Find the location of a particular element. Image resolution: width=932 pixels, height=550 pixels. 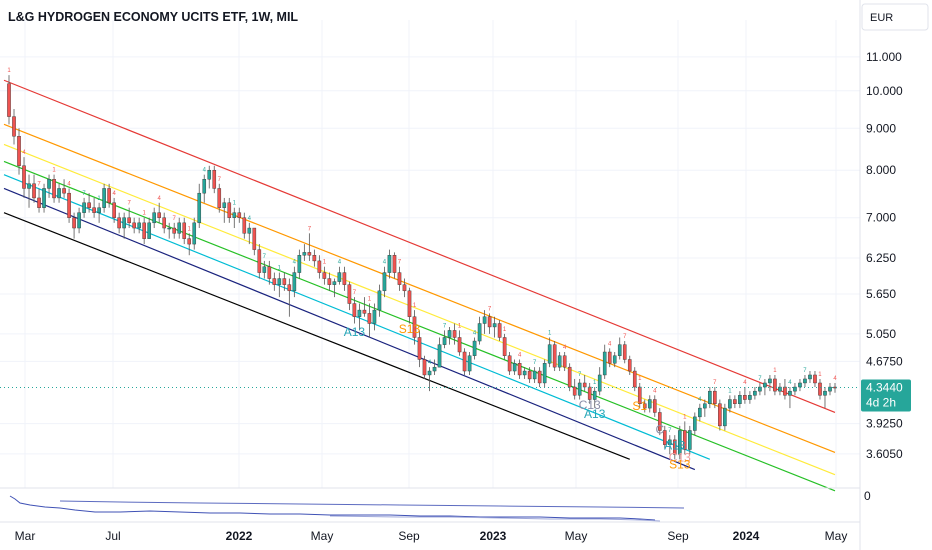

currency-selector: EUR is located at coordinates (895, 17).